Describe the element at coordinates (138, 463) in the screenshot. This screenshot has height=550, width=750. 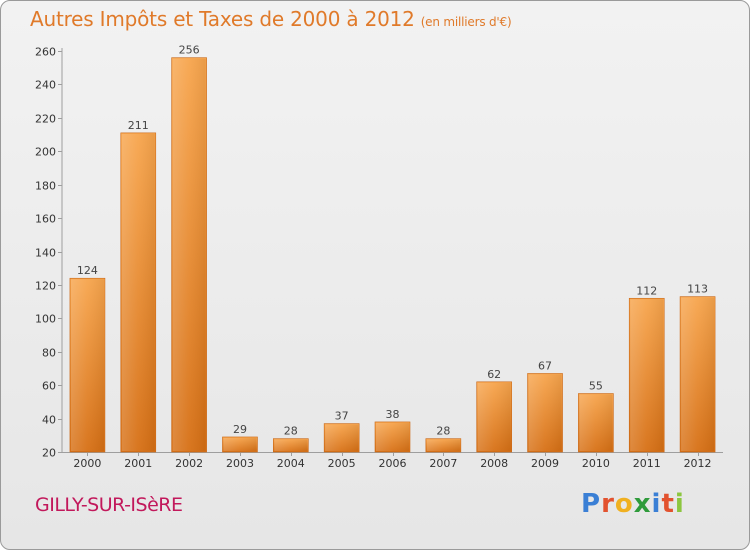
I see `x-tick-label: 2001` at that location.